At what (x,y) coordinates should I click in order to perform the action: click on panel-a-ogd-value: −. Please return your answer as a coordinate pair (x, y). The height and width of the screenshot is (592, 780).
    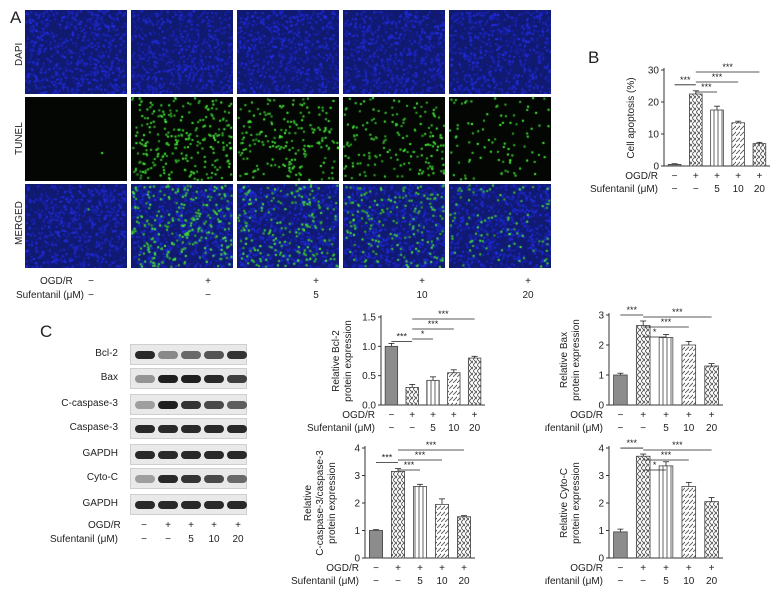
    Looking at the image, I should click on (91, 281).